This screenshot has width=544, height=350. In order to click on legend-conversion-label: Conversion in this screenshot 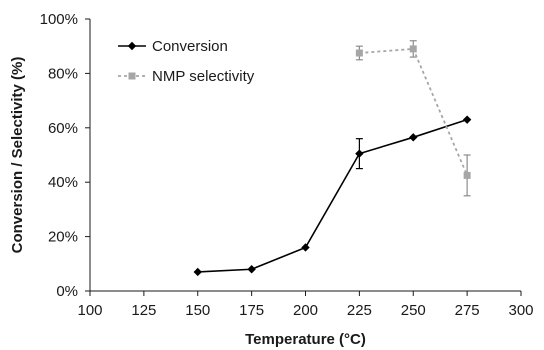, I will do `click(190, 46)`.